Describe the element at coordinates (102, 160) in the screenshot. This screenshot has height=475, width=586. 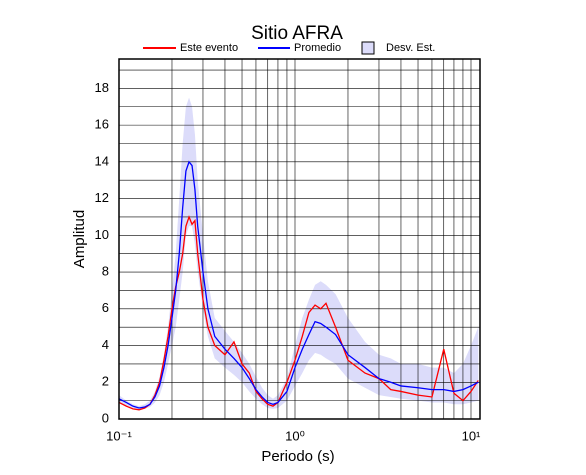
I see `y-tick-label: 14` at that location.